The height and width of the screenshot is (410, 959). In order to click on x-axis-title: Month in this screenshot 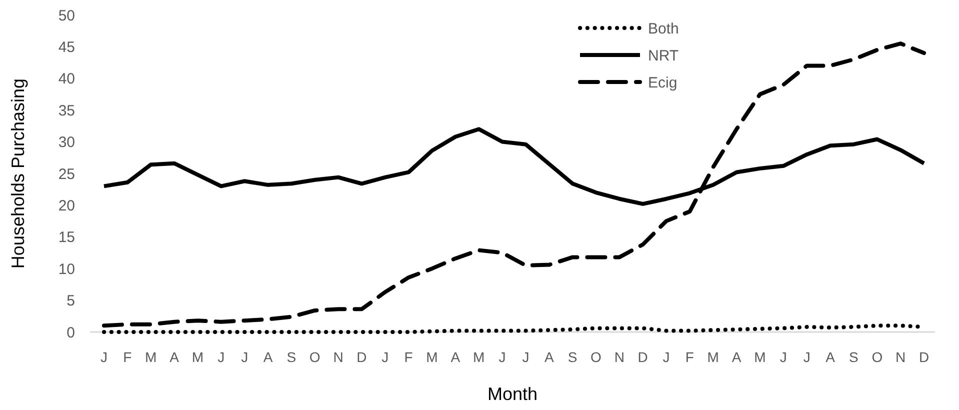, I will do `click(512, 394)`.